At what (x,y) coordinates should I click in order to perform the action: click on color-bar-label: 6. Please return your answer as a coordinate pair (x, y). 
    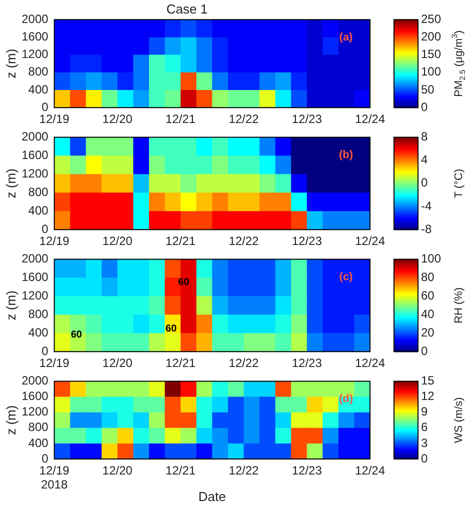
    Looking at the image, I should click on (424, 427).